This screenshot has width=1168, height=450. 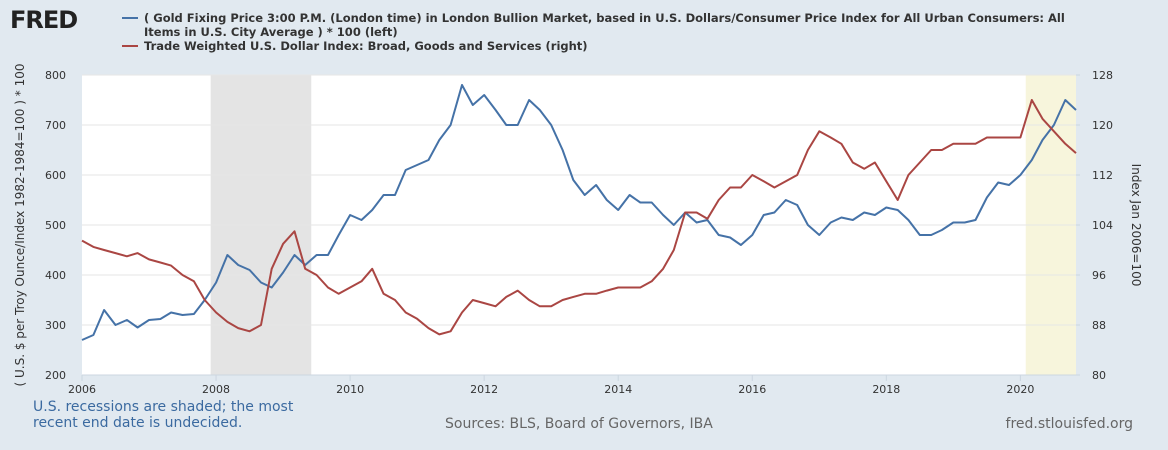 I want to click on site-link: fred.stlouisfed.org, so click(x=1069, y=424).